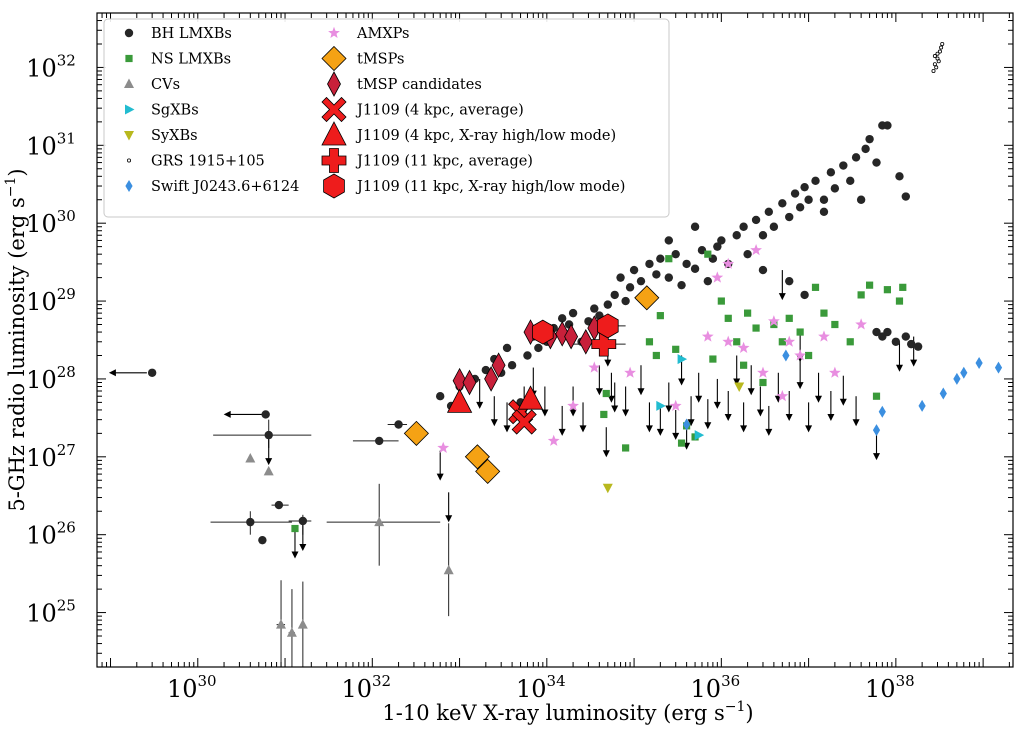 Image resolution: width=1026 pixels, height=731 pixels. I want to click on legend-label: J1109 (4 kpc, X-ray high/low mode), so click(485, 136).